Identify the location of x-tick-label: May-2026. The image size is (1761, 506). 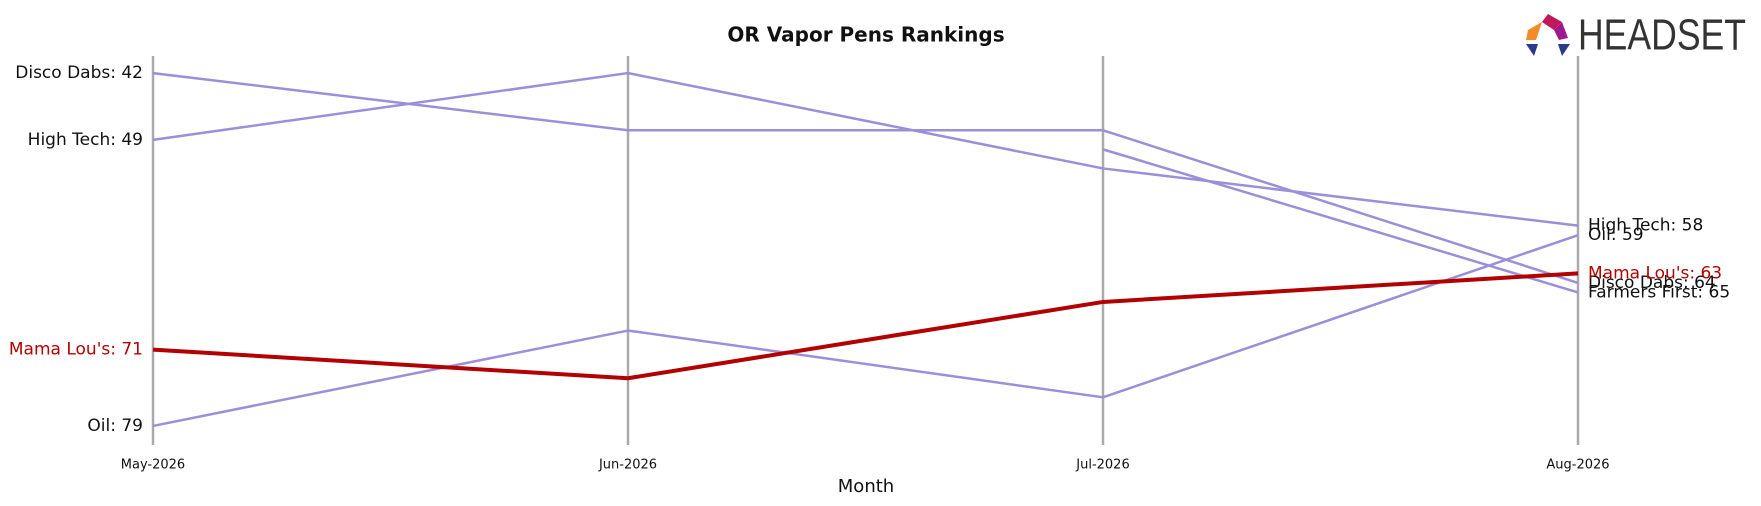
(153, 465).